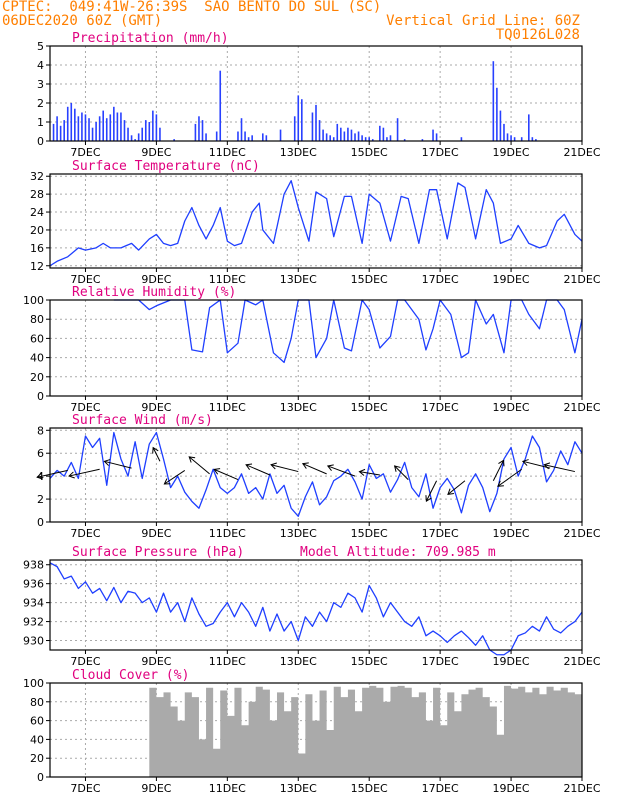 The width and height of the screenshot is (618, 800). Describe the element at coordinates (37, 248) in the screenshot. I see `y-tick-label: 16` at that location.